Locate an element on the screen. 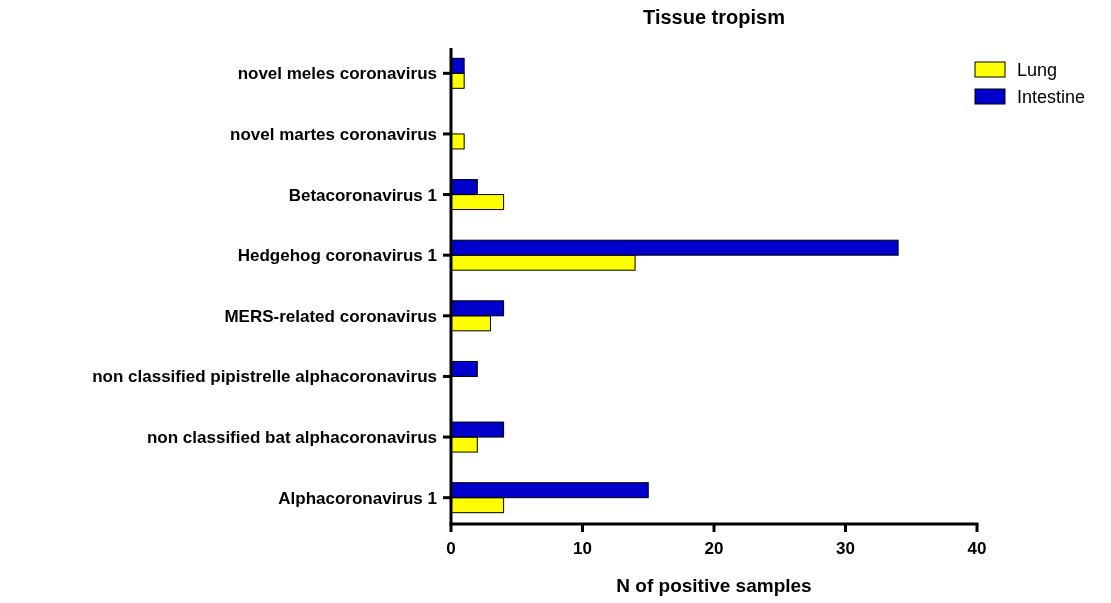 This screenshot has width=1111, height=603. y-tick-label: novel meles coronavirus is located at coordinates (337, 74).